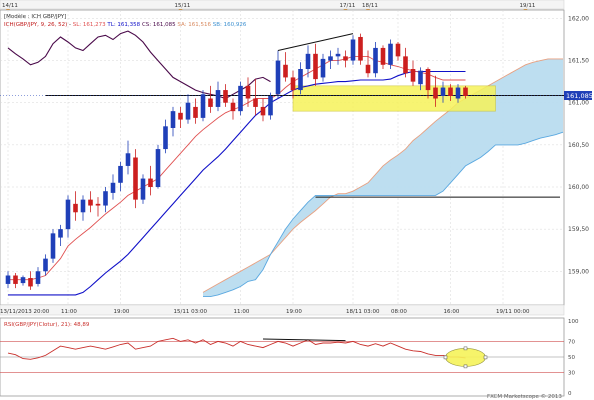 Image resolution: width=594 pixels, height=400 pixels. I want to click on top-date-label: 15/11, so click(183, 6).